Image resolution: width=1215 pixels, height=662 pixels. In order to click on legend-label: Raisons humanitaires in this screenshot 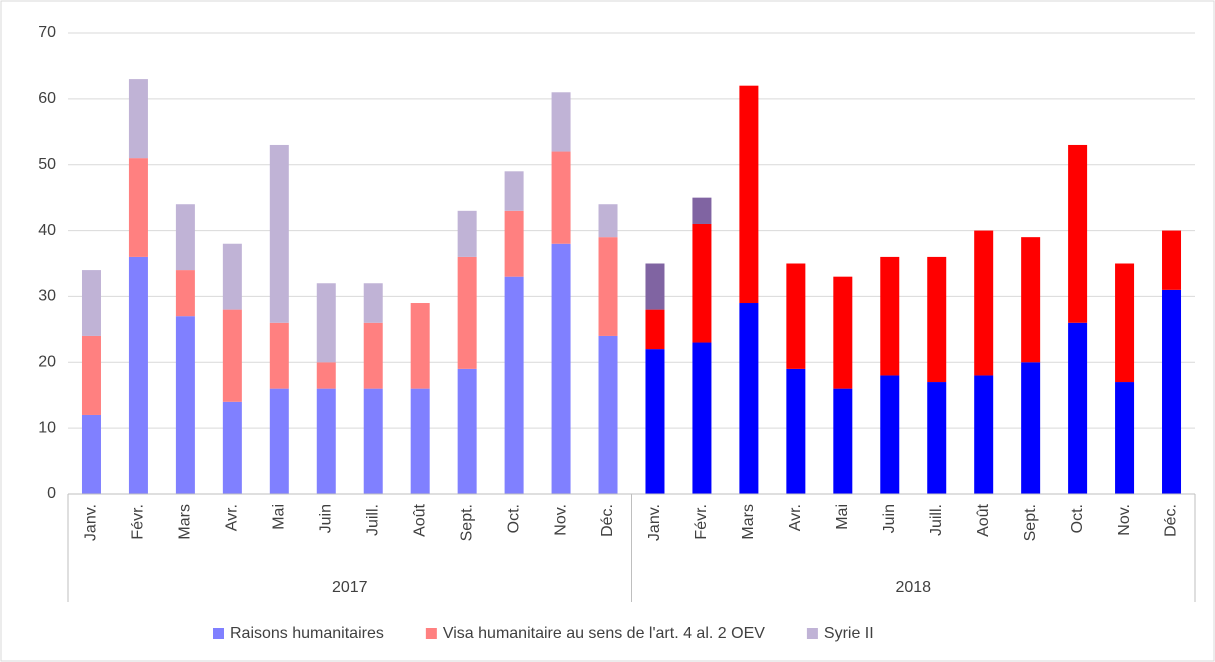, I will do `click(307, 633)`.